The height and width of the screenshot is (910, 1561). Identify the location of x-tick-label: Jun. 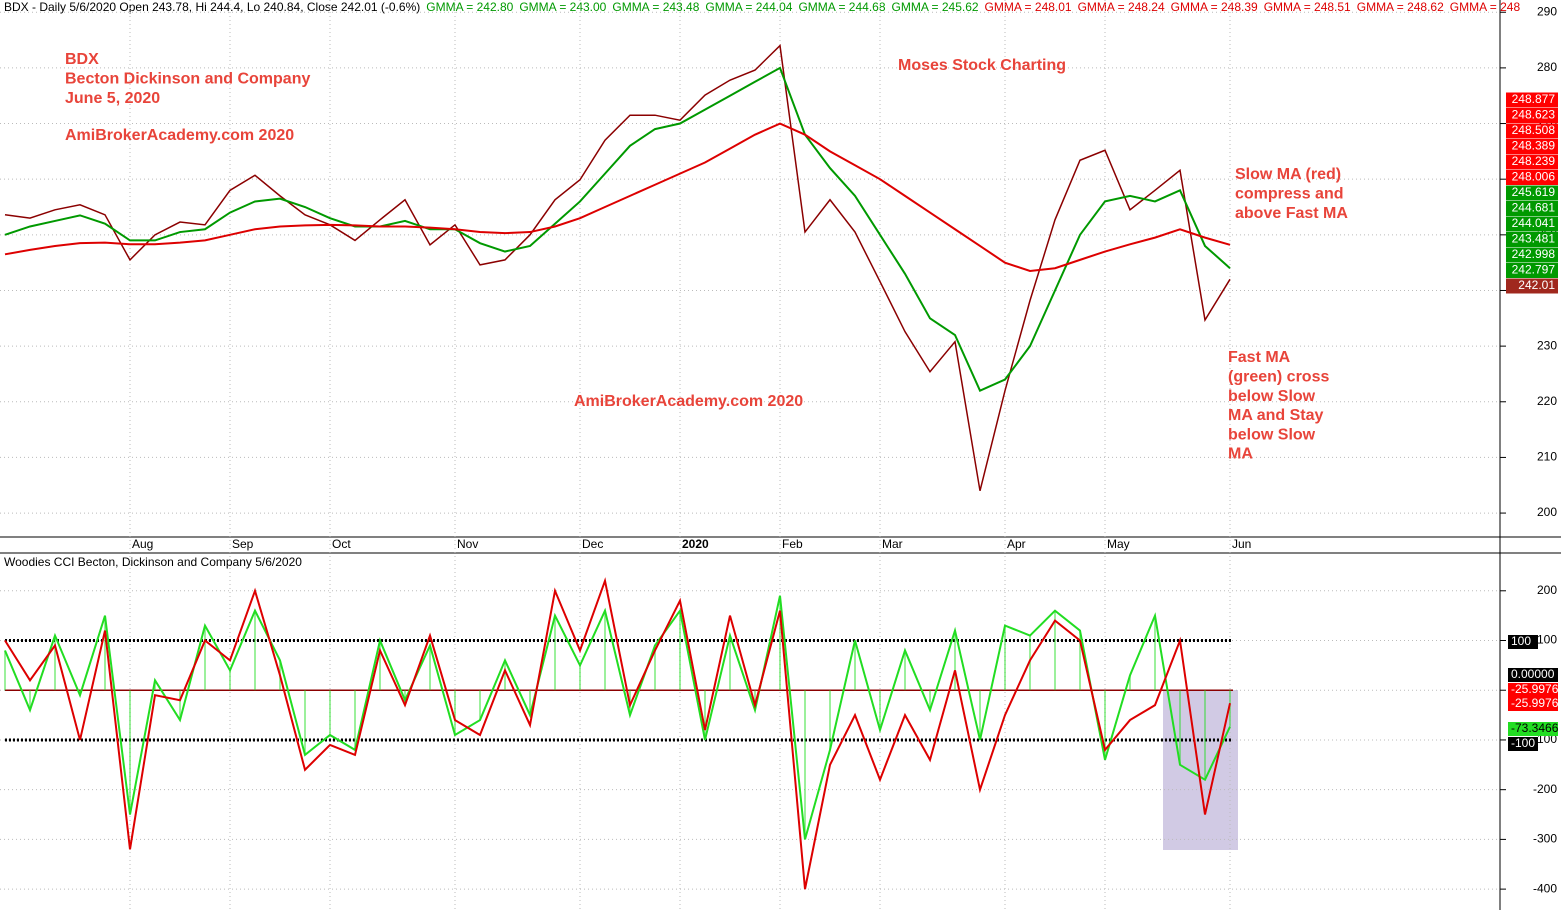
(1241, 544).